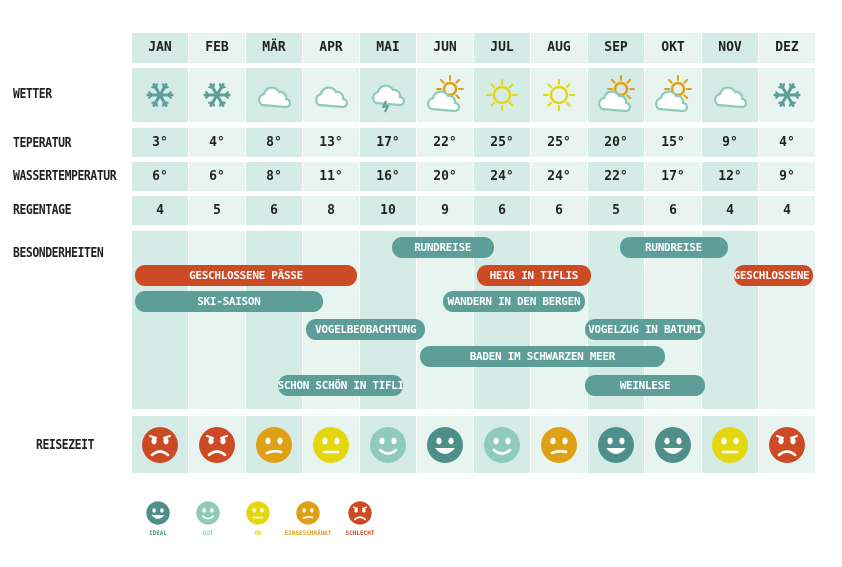 This screenshot has width=842, height=567. Describe the element at coordinates (366, 329) in the screenshot. I see `event-bar: VOGELBEOBACHTUNG` at that location.